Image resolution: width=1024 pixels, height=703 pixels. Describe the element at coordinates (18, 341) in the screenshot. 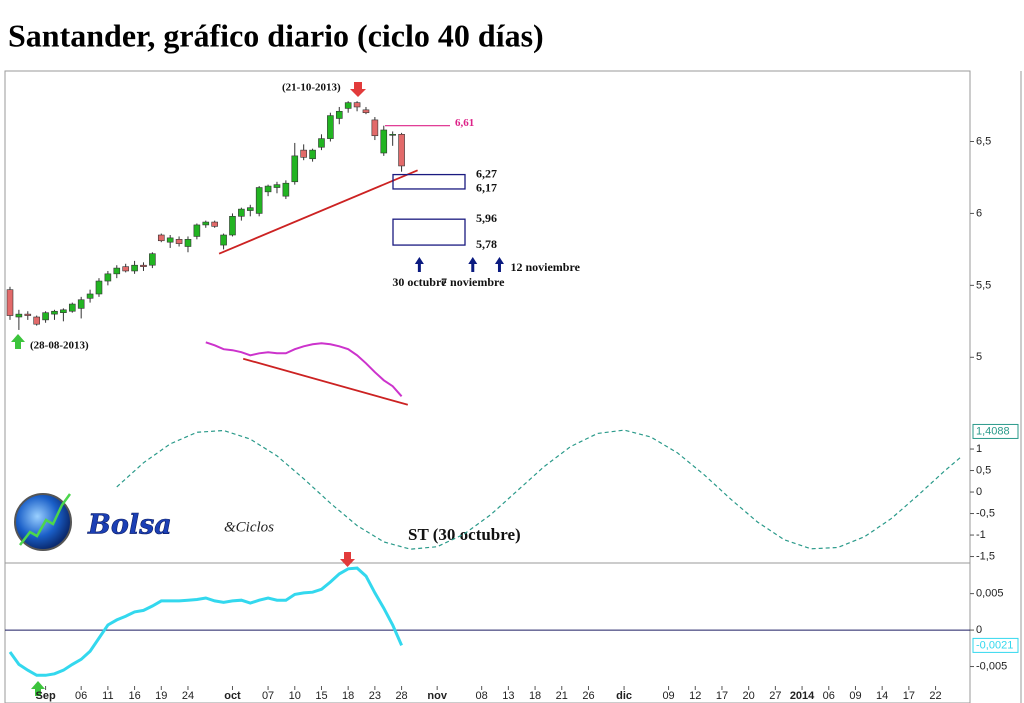

I see `low-arrow` at that location.